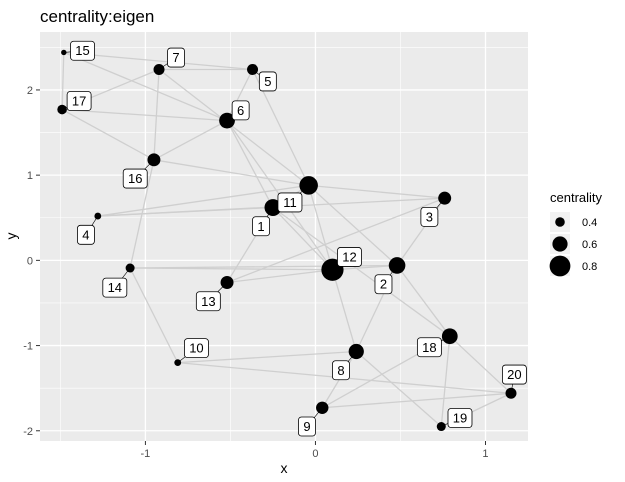 This screenshot has height=482, width=625. I want to click on node-label-text: 16, so click(135, 178).